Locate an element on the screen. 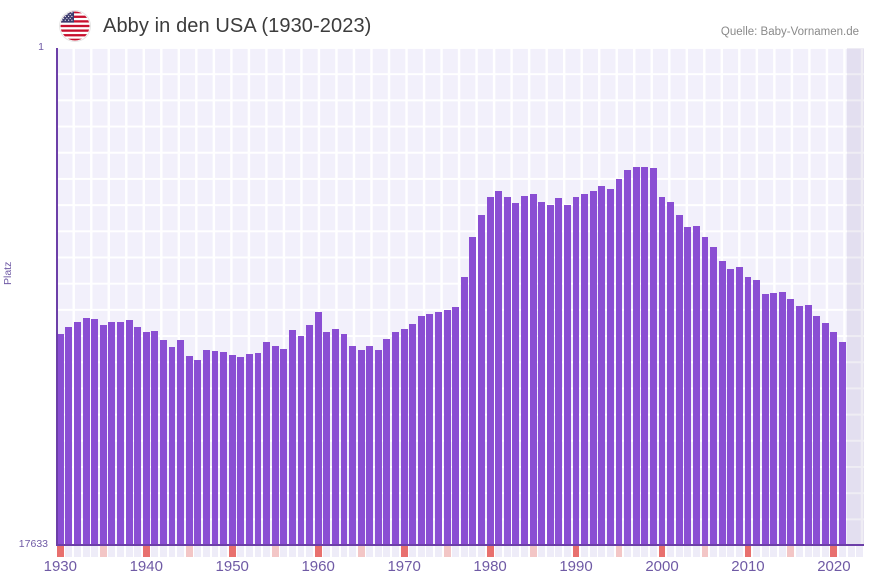 This screenshot has width=873, height=587. x-axis-tick-label: 2000 is located at coordinates (662, 566).